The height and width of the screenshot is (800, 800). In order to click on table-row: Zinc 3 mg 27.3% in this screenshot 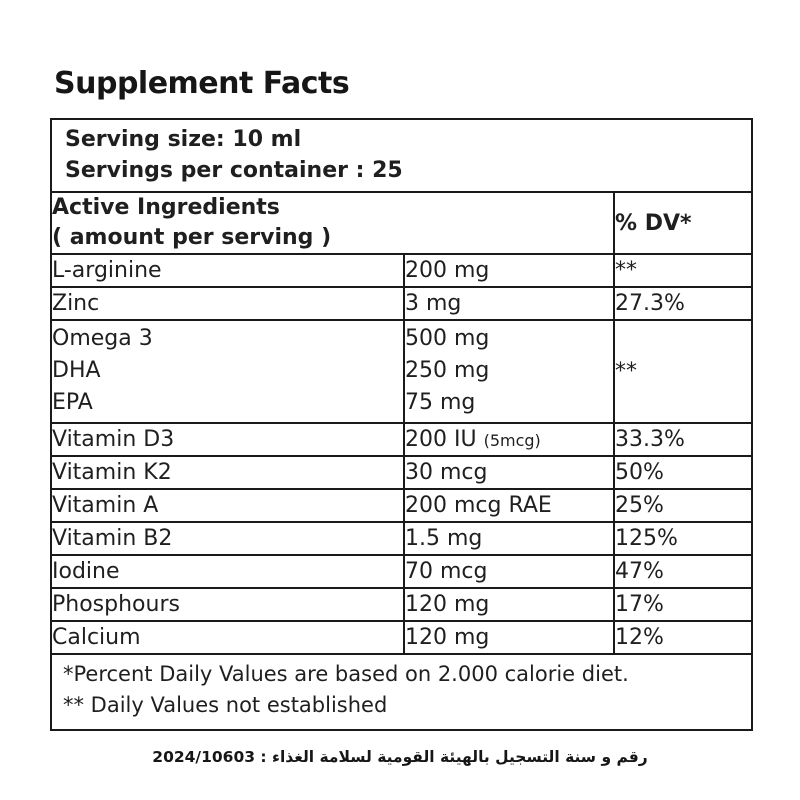, I will do `click(401, 304)`.